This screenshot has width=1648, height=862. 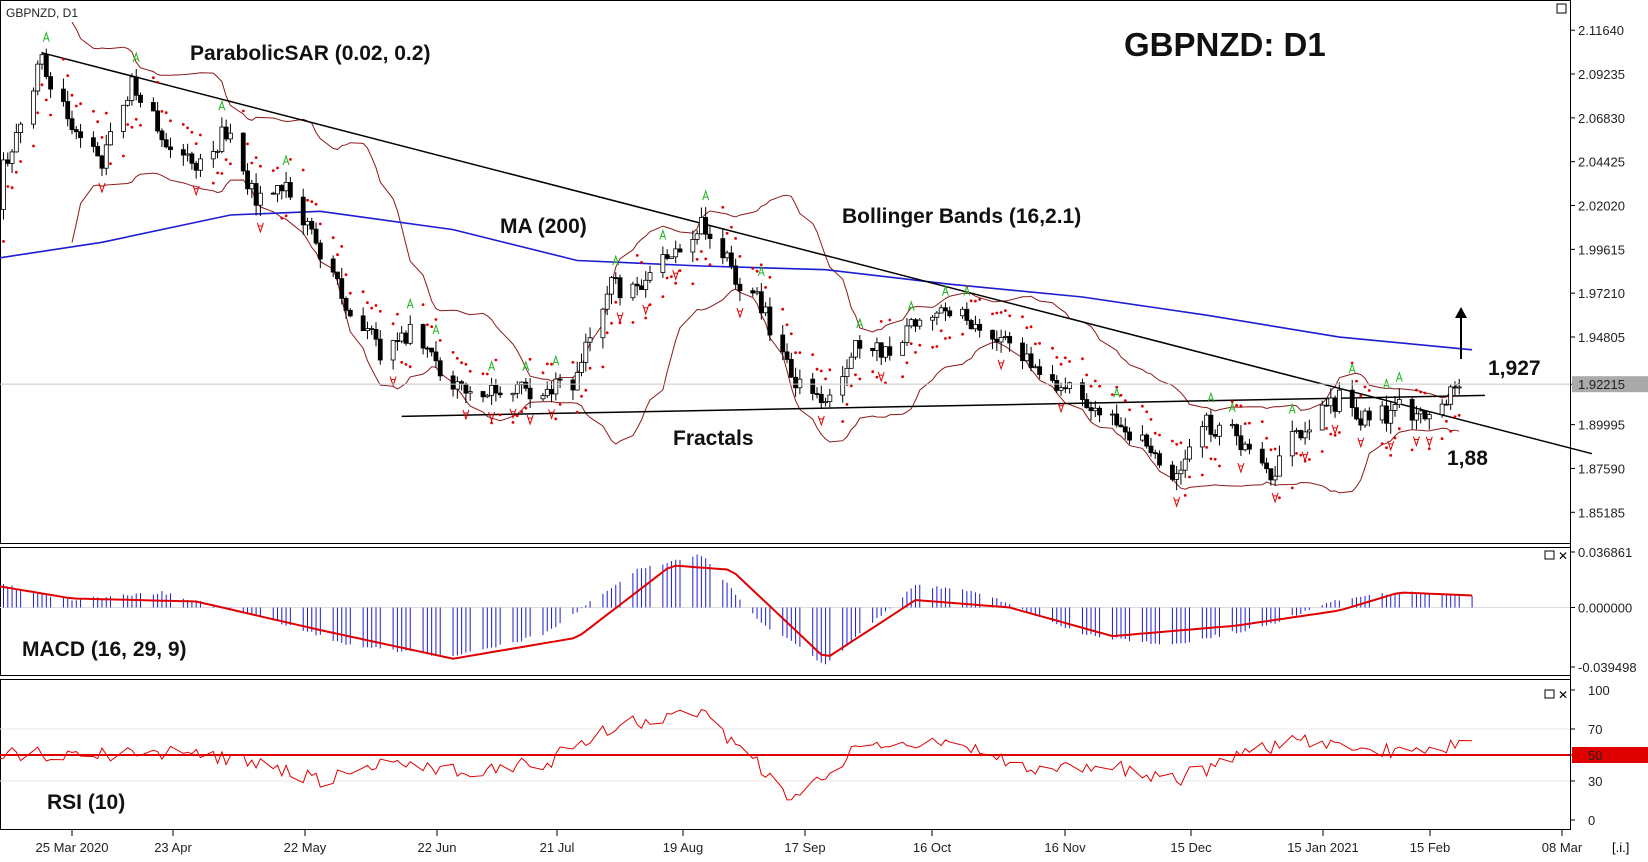 What do you see at coordinates (543, 226) in the screenshot?
I see `ma-annotation: MA (200)` at bounding box center [543, 226].